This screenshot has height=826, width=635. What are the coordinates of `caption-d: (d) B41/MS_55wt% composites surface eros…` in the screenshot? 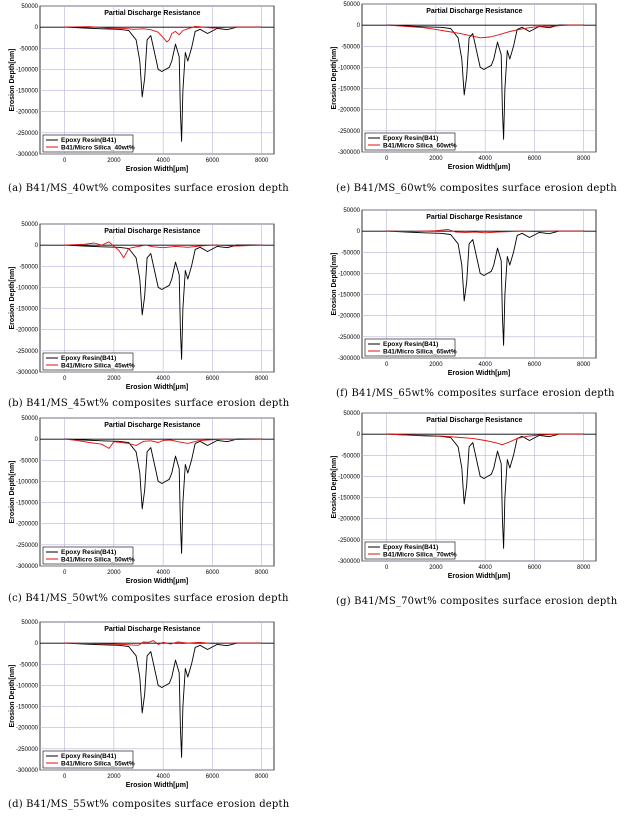 It's located at (149, 804).